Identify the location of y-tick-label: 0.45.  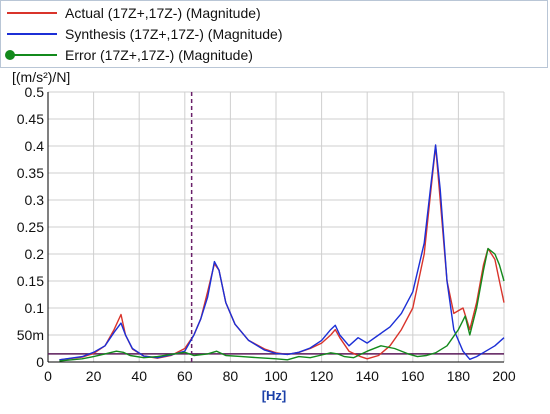
(30, 119).